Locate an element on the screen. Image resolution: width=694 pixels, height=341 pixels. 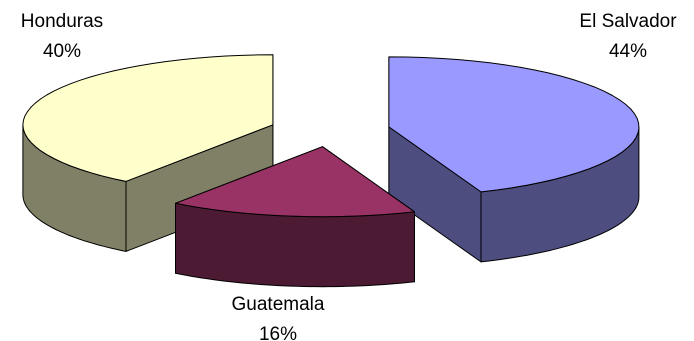
slice-label: Guatemala is located at coordinates (278, 304).